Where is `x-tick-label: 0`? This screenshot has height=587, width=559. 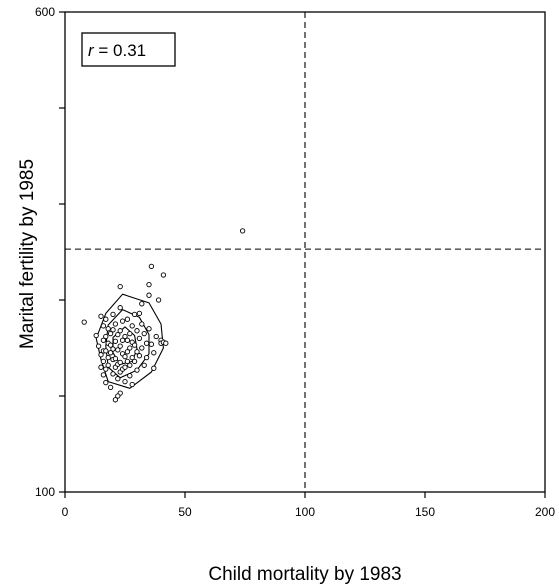
x-tick-label: 0 is located at coordinates (65, 512).